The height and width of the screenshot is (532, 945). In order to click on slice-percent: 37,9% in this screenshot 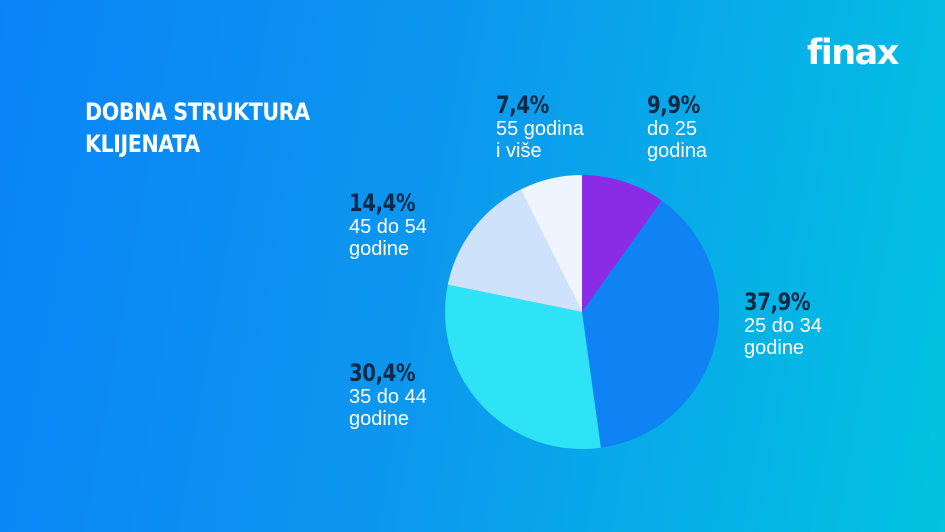, I will do `click(777, 302)`.